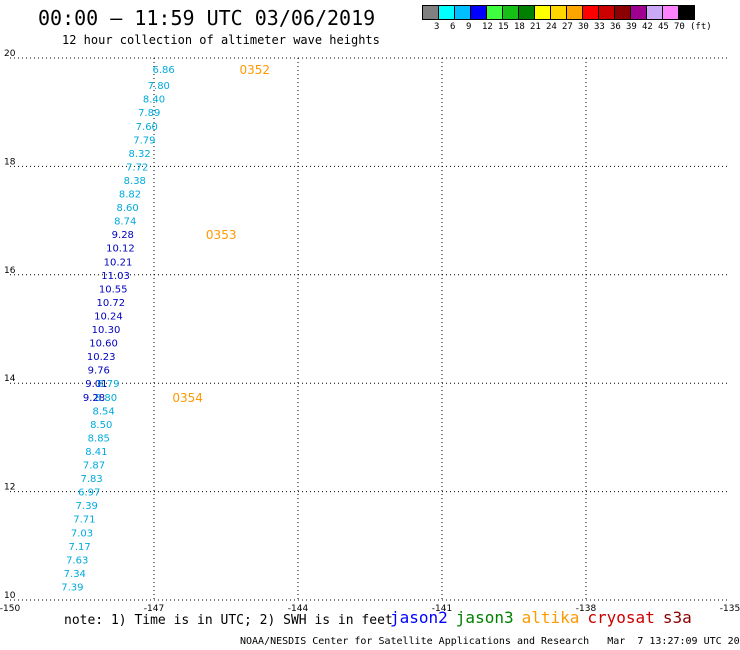 The image size is (740, 650). Describe the element at coordinates (91, 479) in the screenshot. I see `wave-height-value: 7.83` at that location.